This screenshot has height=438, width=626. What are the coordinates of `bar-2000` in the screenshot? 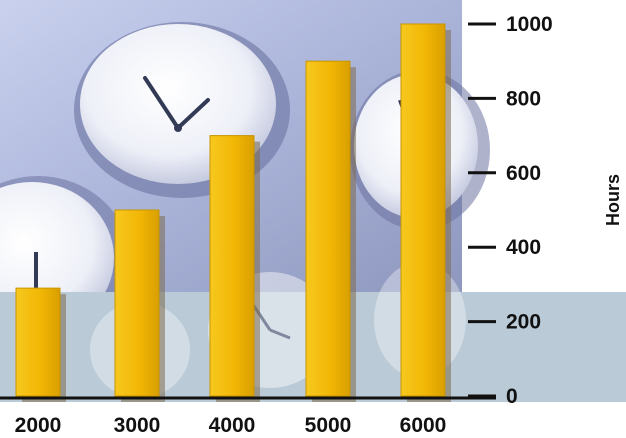 It's located at (38, 342).